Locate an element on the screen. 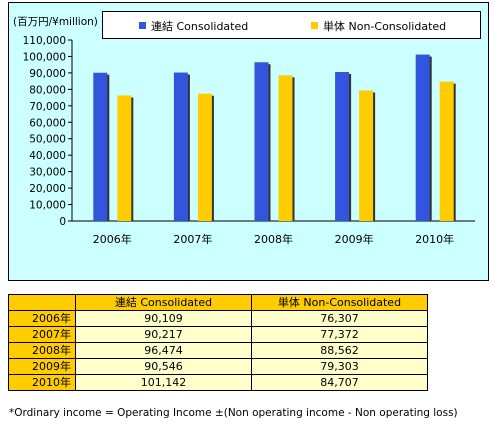 The image size is (494, 424). legend-item-non-consolidated: 単体 Non-Consolidated is located at coordinates (378, 26).